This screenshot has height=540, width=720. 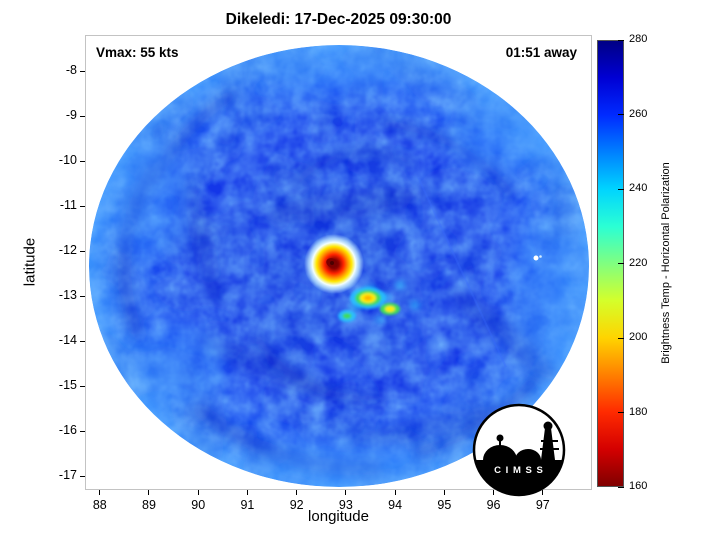 What do you see at coordinates (444, 505) in the screenshot?
I see `x-tick-label: 95` at bounding box center [444, 505].